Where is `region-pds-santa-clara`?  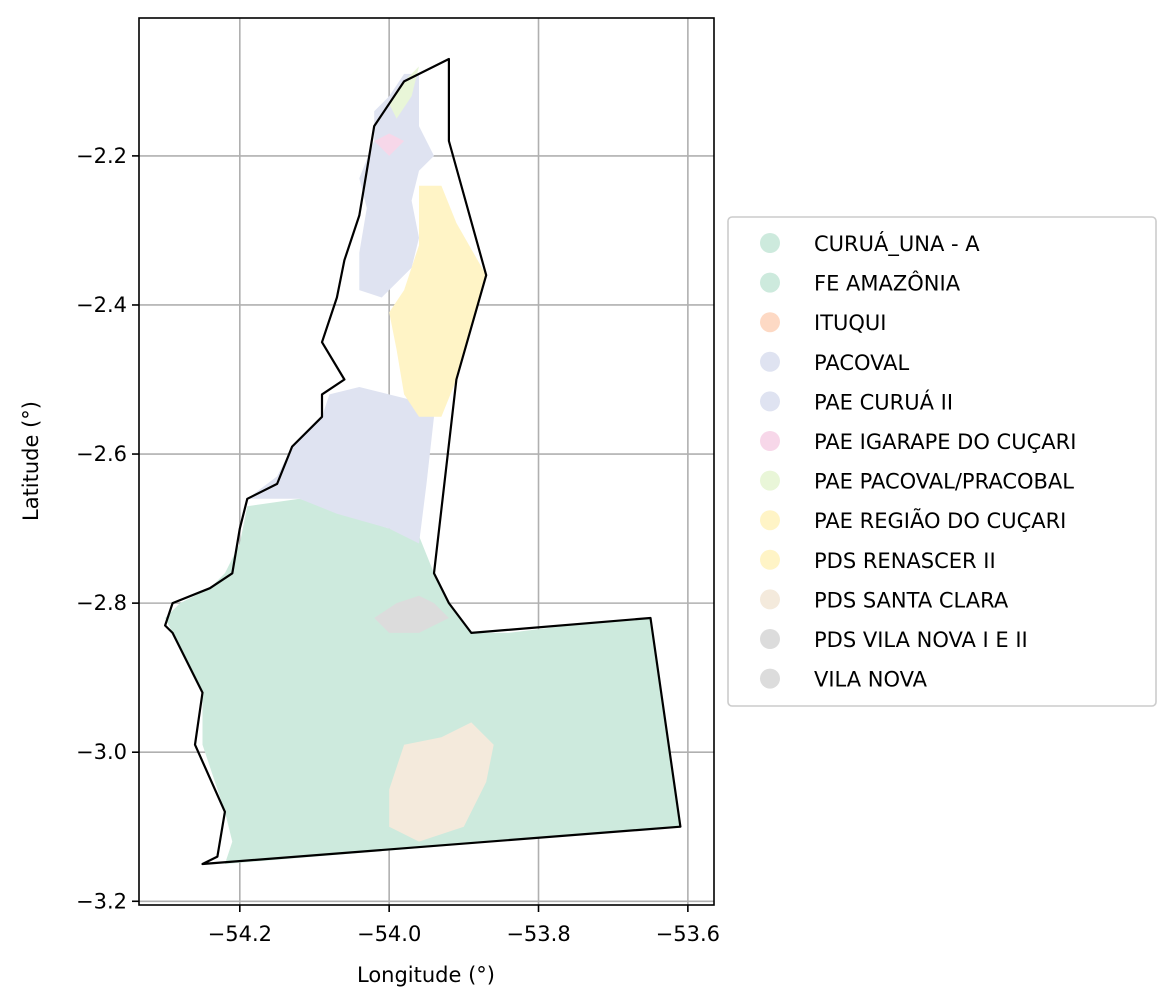 region-pds-santa-clara is located at coordinates (441, 782).